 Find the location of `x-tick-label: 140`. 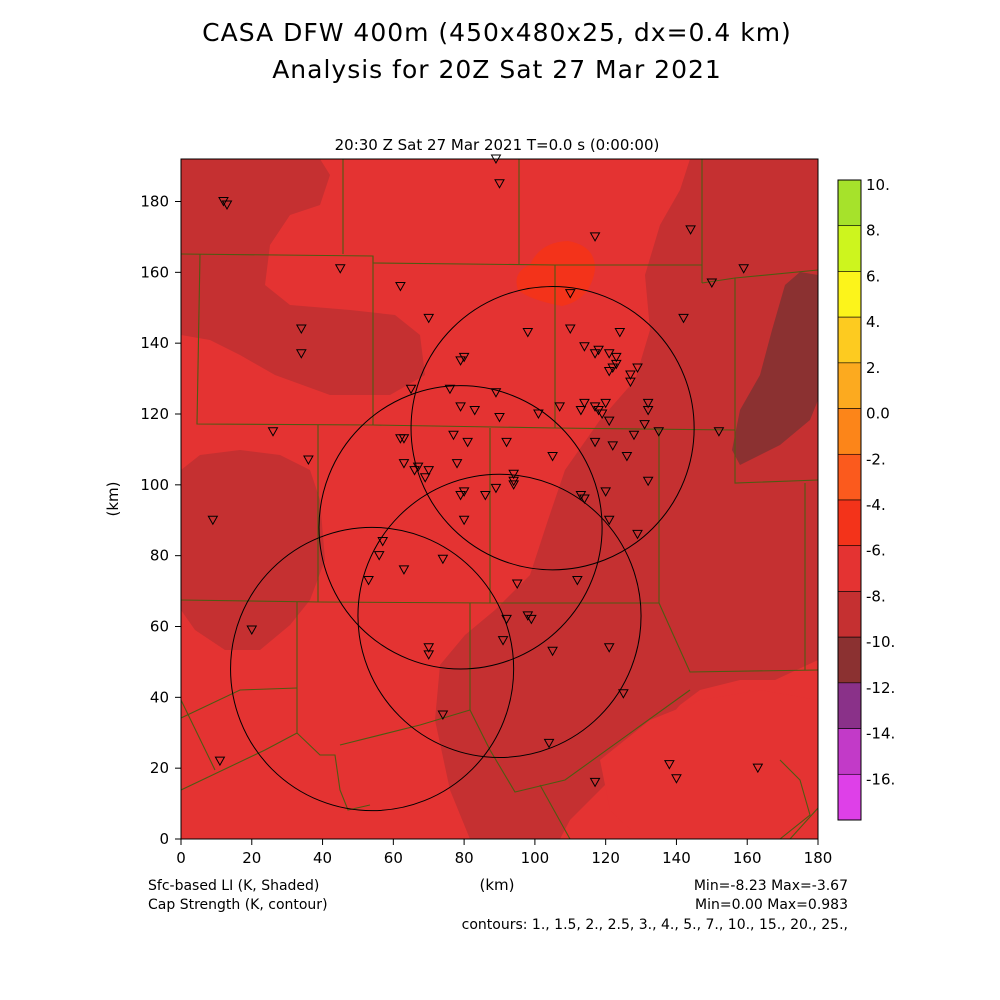

x-tick-label: 140 is located at coordinates (676, 858).